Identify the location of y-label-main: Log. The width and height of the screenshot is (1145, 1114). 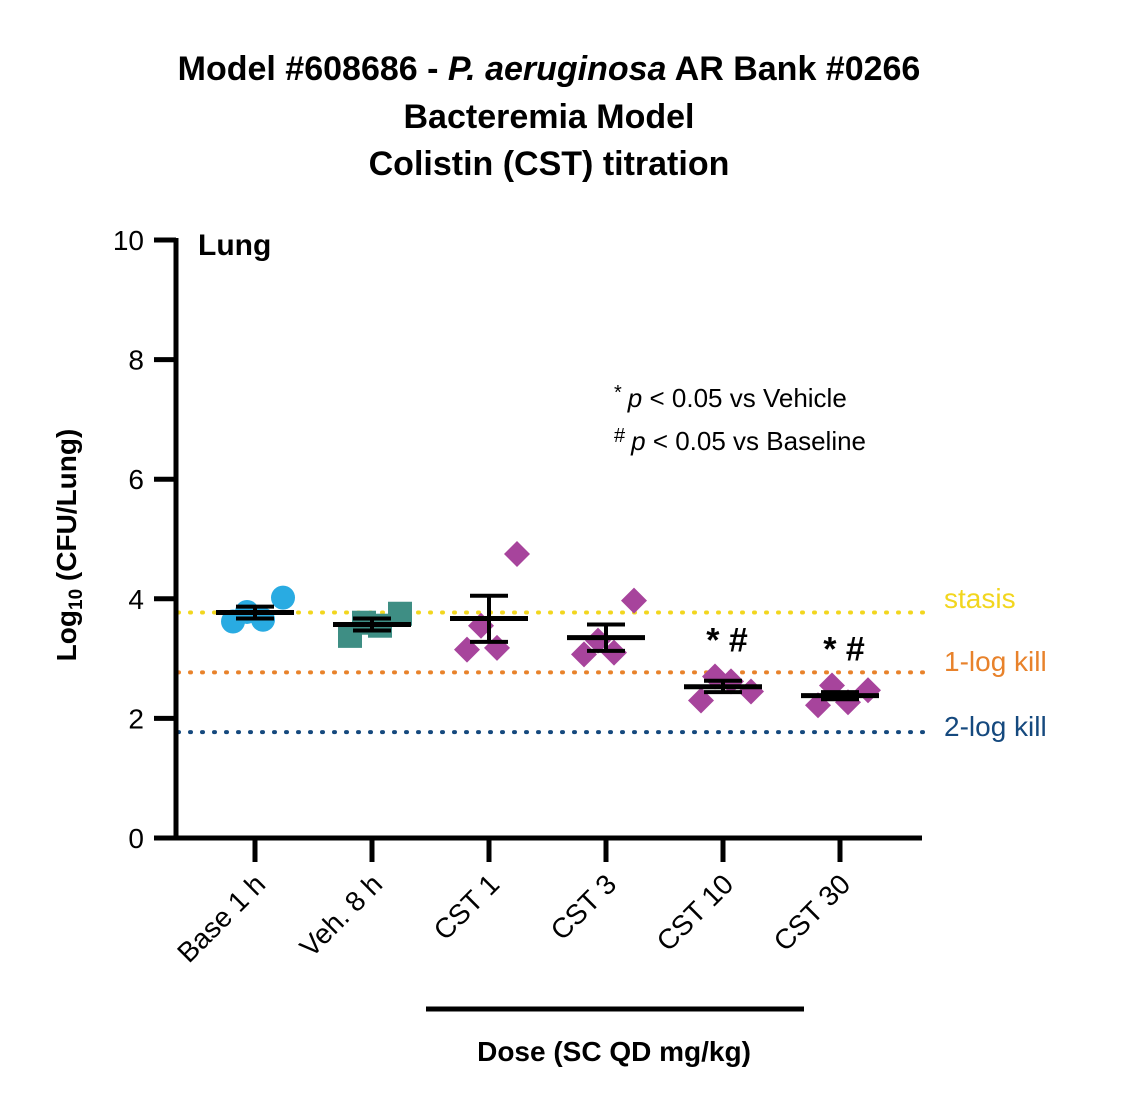
(66, 635).